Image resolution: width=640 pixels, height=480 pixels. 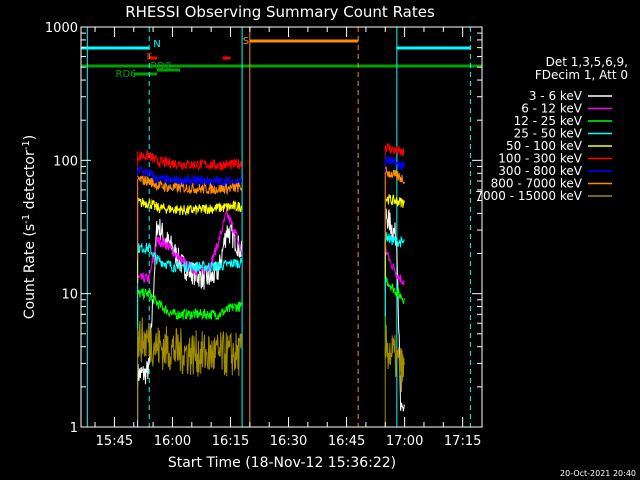 I want to click on generation-timestamp: 20-Oct-2021 20:40, so click(x=598, y=473).